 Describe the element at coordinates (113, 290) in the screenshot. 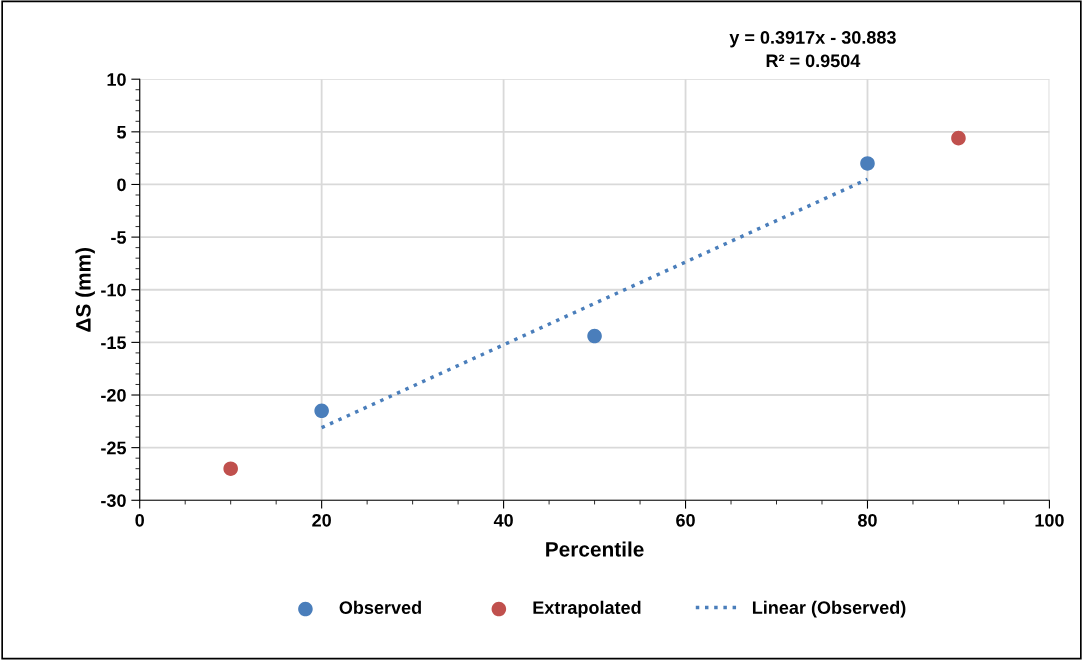

I see `y-tick-label: -10` at that location.